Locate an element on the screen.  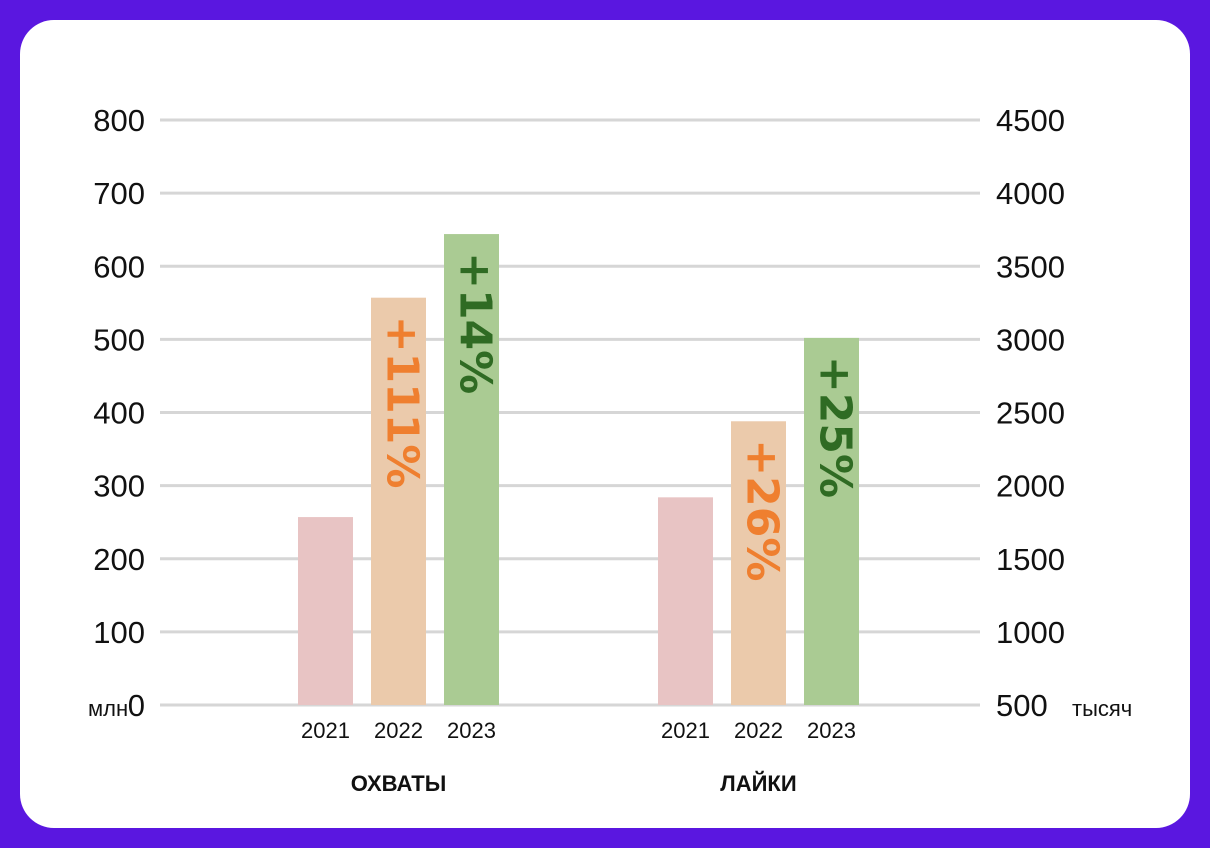
growth-label: +14% is located at coordinates (475, 323).